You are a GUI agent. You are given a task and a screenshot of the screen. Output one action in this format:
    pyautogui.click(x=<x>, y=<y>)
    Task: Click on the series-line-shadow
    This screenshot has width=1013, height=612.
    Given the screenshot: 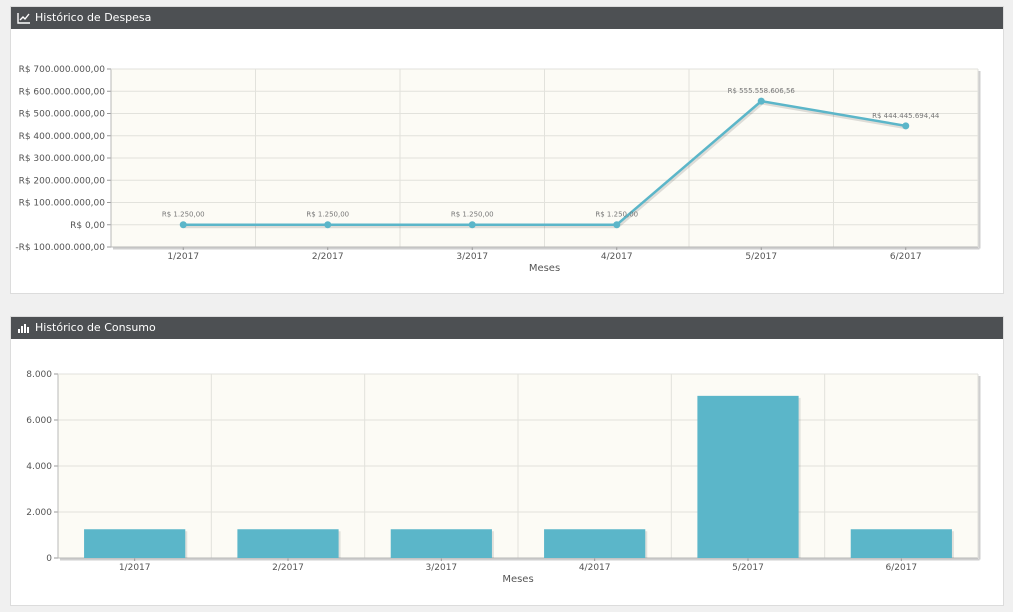 What is the action you would take?
    pyautogui.click(x=546, y=165)
    